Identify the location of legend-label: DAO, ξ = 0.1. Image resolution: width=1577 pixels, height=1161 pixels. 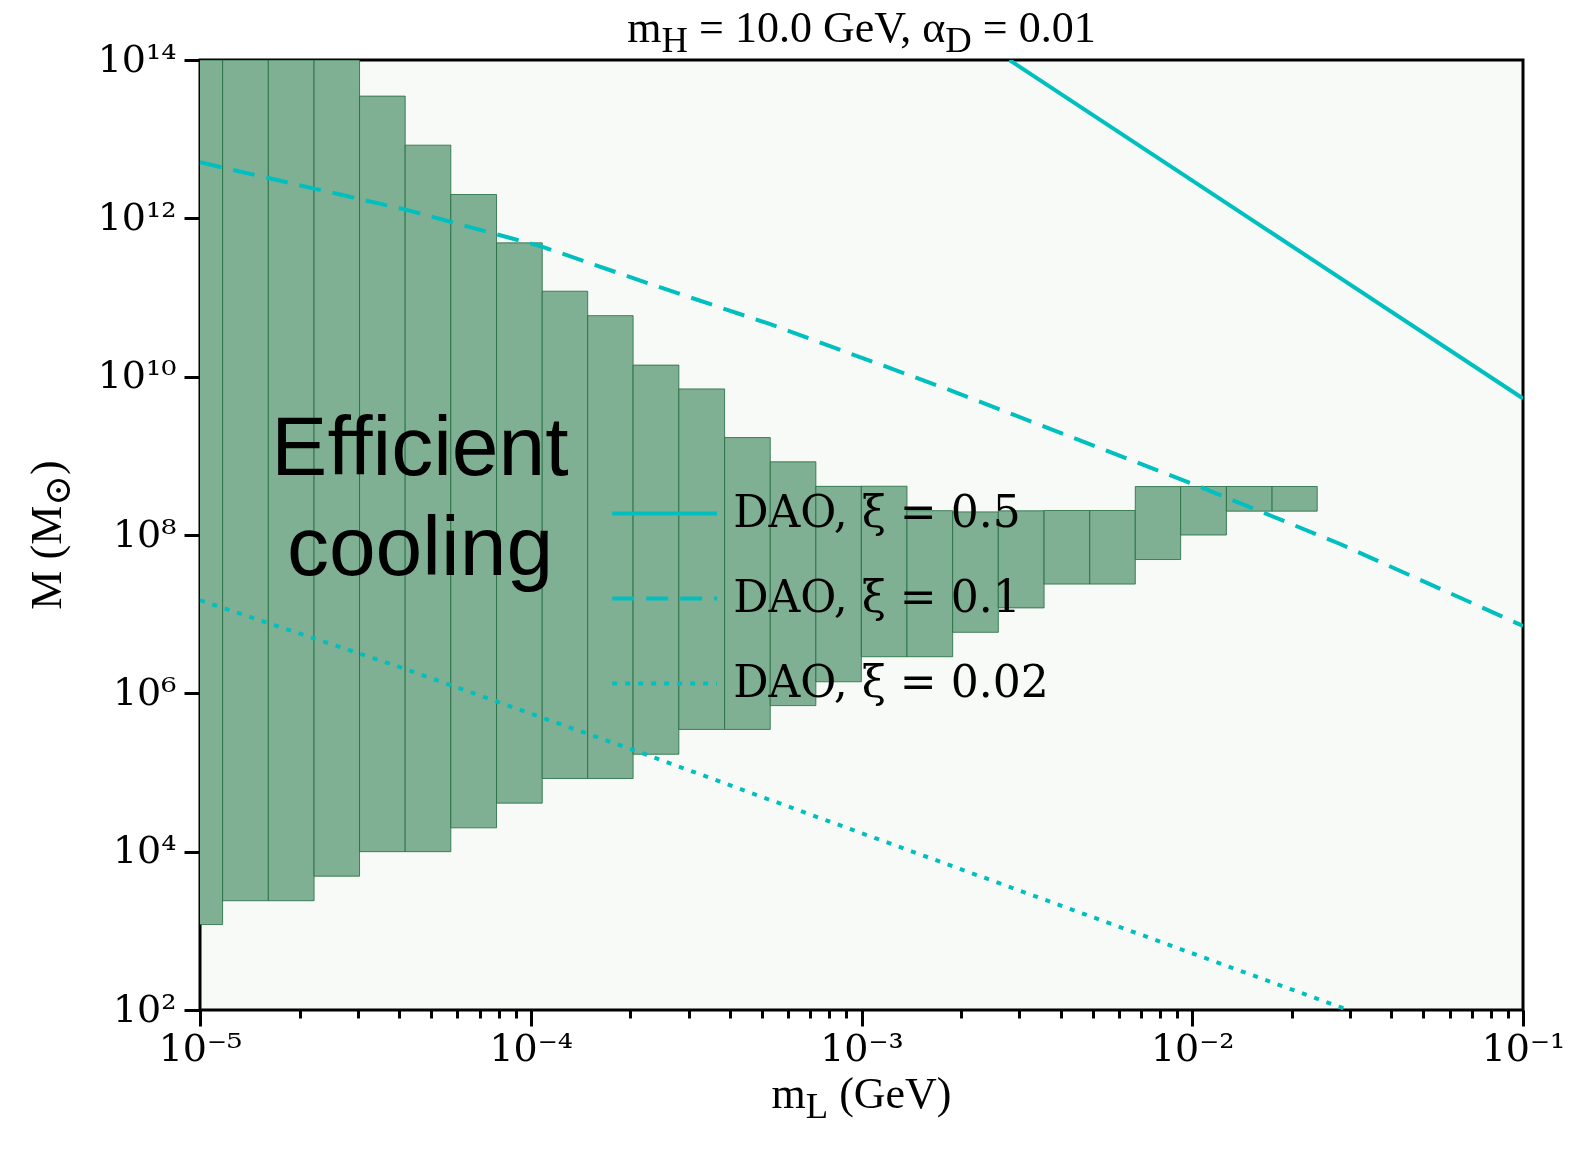
(877, 596).